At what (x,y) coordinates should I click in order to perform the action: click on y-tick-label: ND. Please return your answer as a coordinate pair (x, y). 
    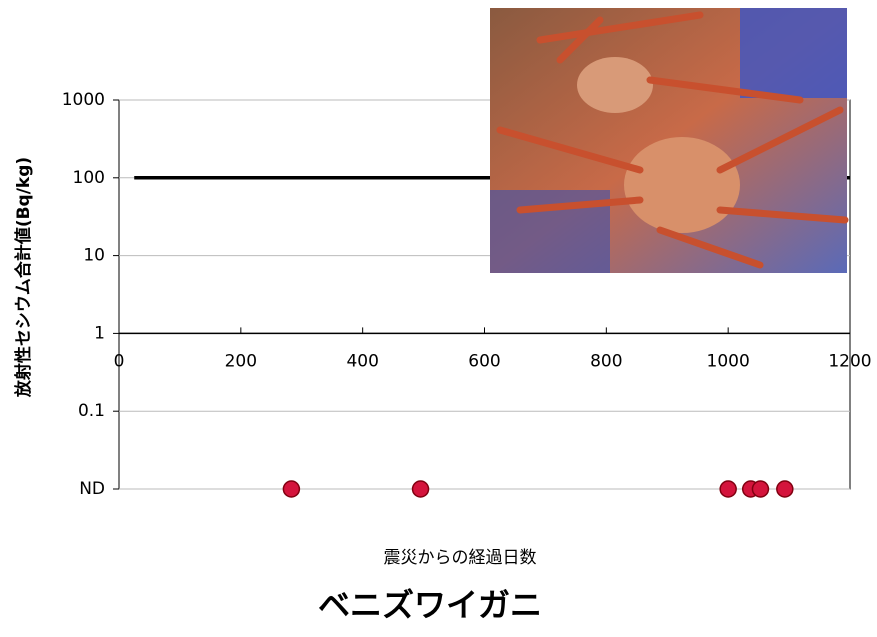
    Looking at the image, I should click on (92, 489).